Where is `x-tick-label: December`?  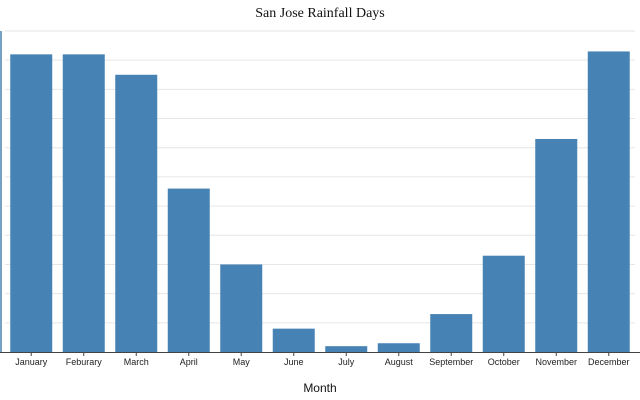 x-tick-label: December is located at coordinates (609, 362).